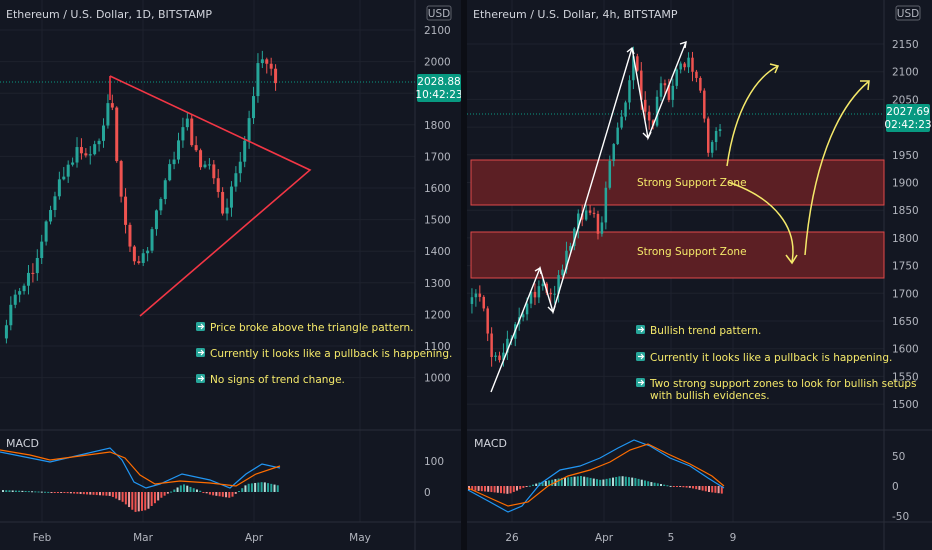  I want to click on price-axis-label: 1950, so click(905, 156).